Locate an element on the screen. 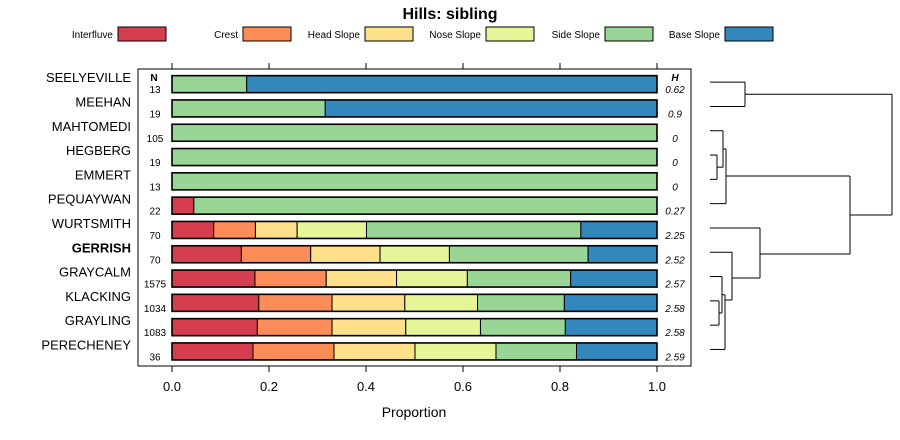 The width and height of the screenshot is (900, 440). h-value-perecheney: 2.59 is located at coordinates (674, 357).